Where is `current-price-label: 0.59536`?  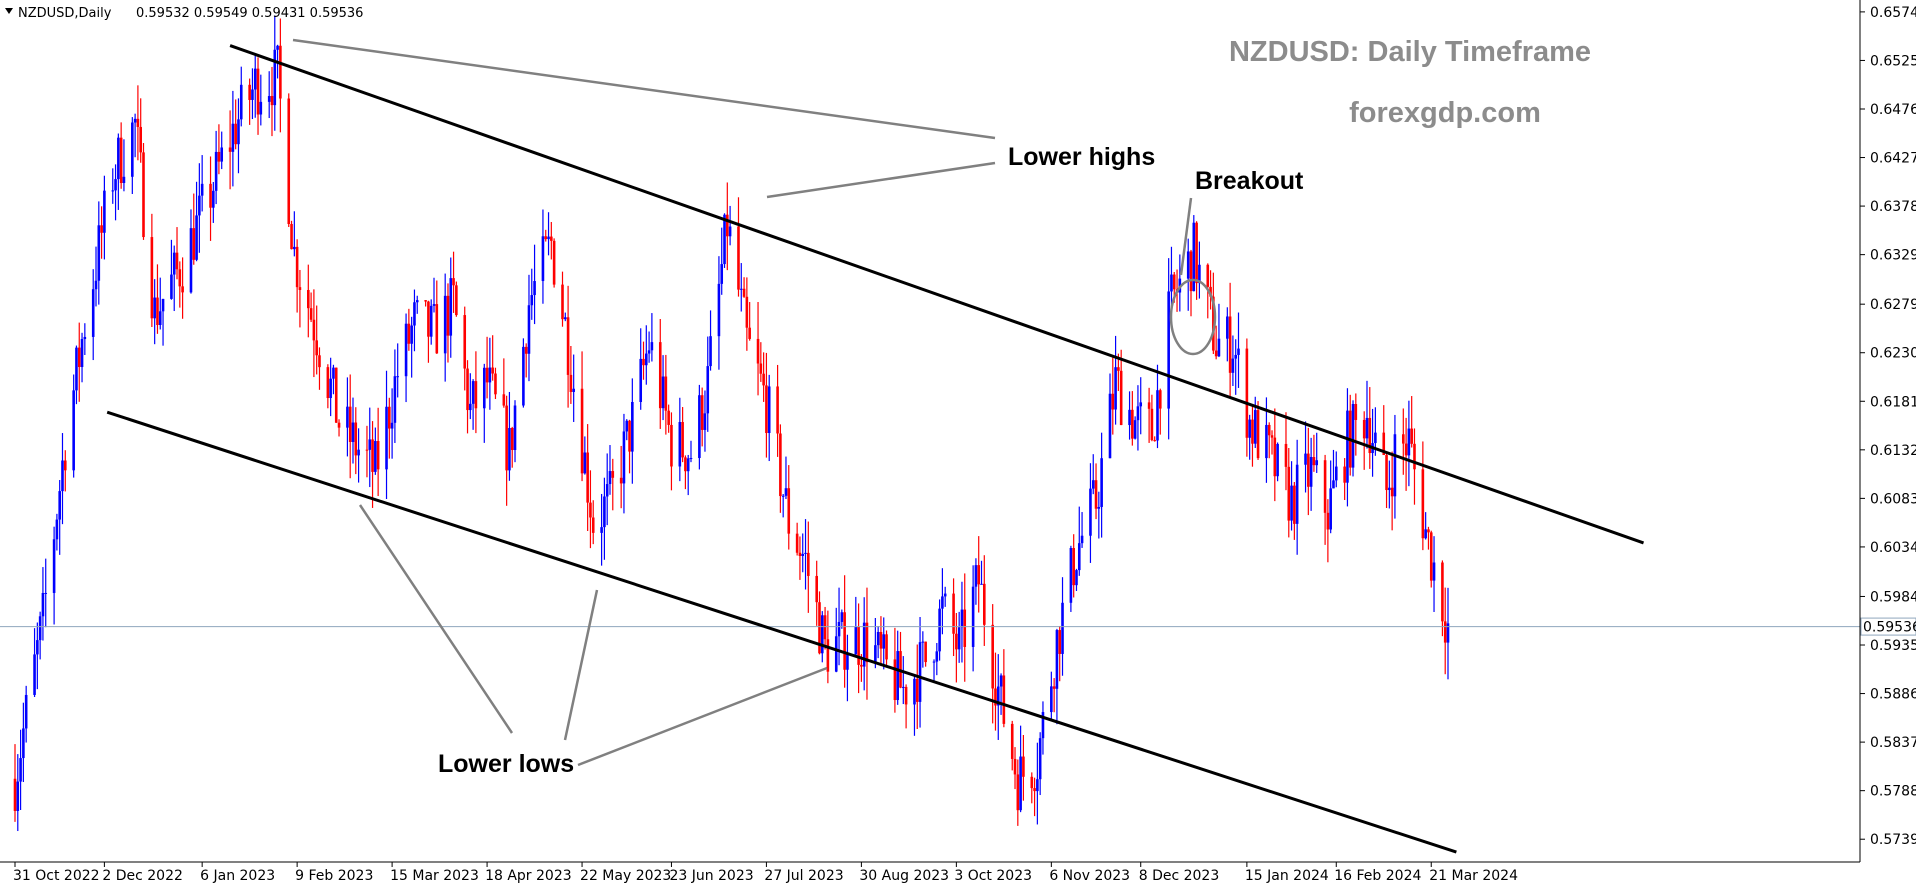
current-price-label: 0.59536 is located at coordinates (1889, 628).